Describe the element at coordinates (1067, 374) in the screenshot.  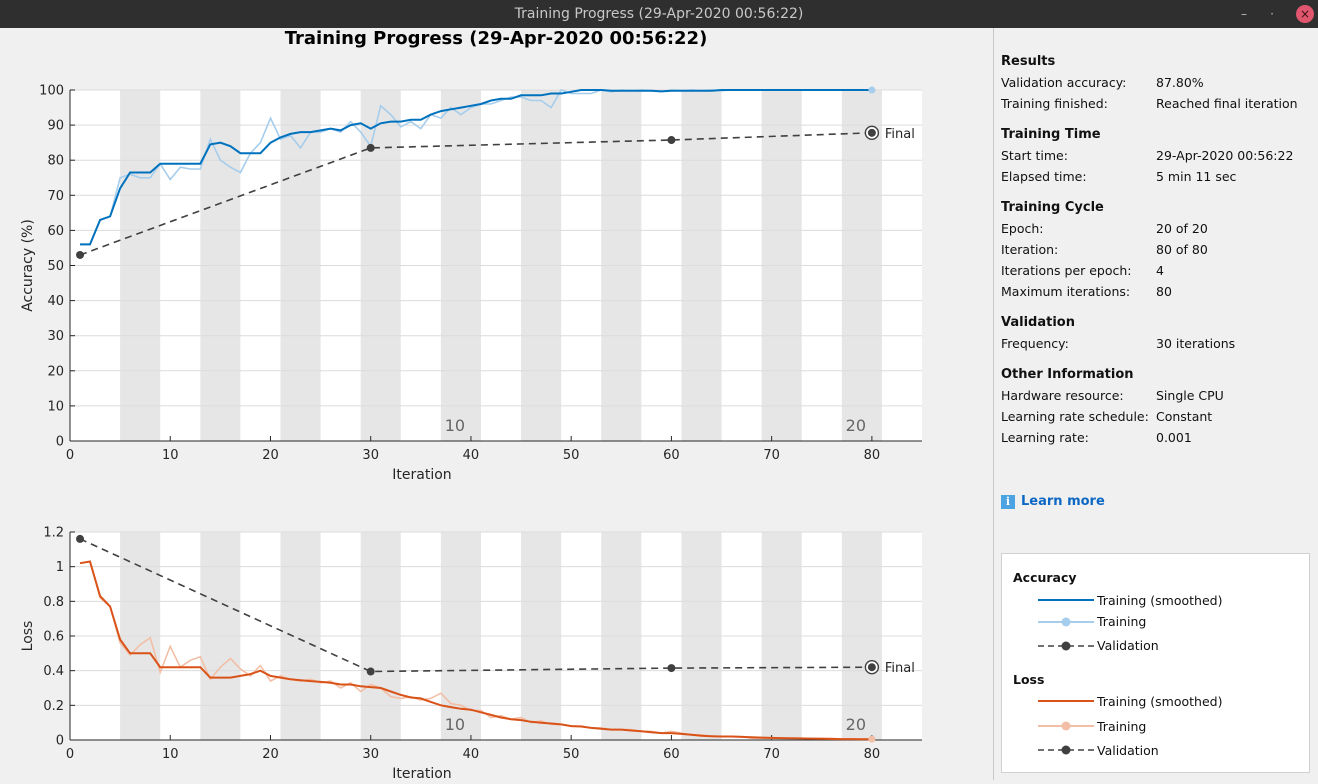
I see `section-title: Other Information` at that location.